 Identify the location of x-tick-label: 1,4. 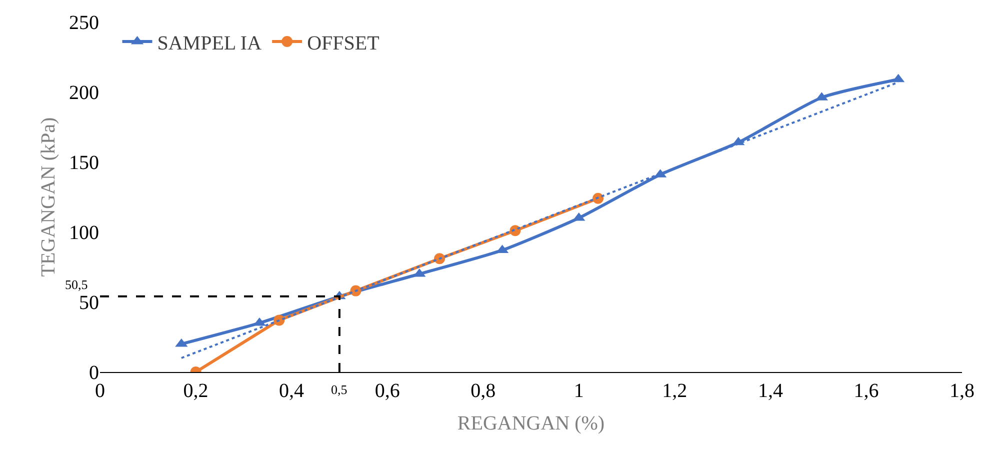
(770, 391).